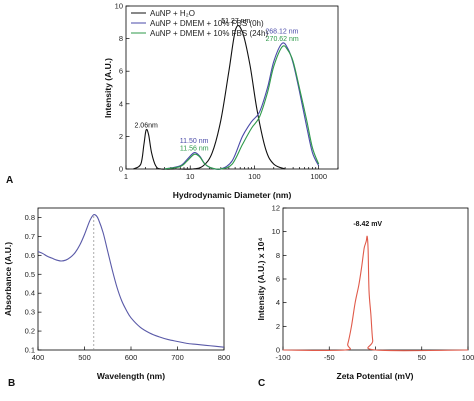  What do you see at coordinates (375, 357) in the screenshot?
I see `panel-c-xtick-label: 0` at bounding box center [375, 357].